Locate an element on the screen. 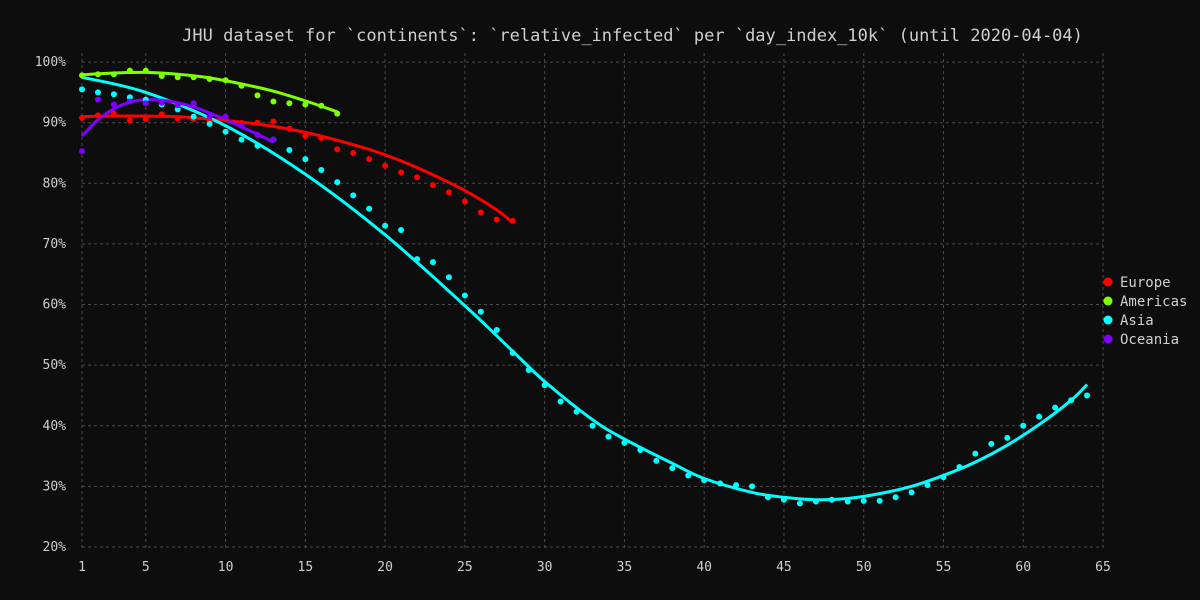  y-tick-label: 50% is located at coordinates (55, 365).